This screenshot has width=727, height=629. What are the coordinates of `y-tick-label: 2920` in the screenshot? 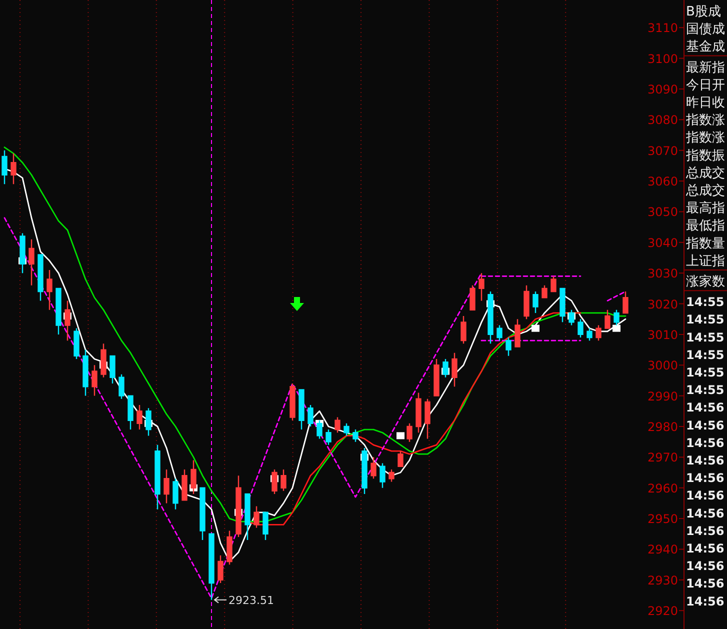 It's located at (662, 611).